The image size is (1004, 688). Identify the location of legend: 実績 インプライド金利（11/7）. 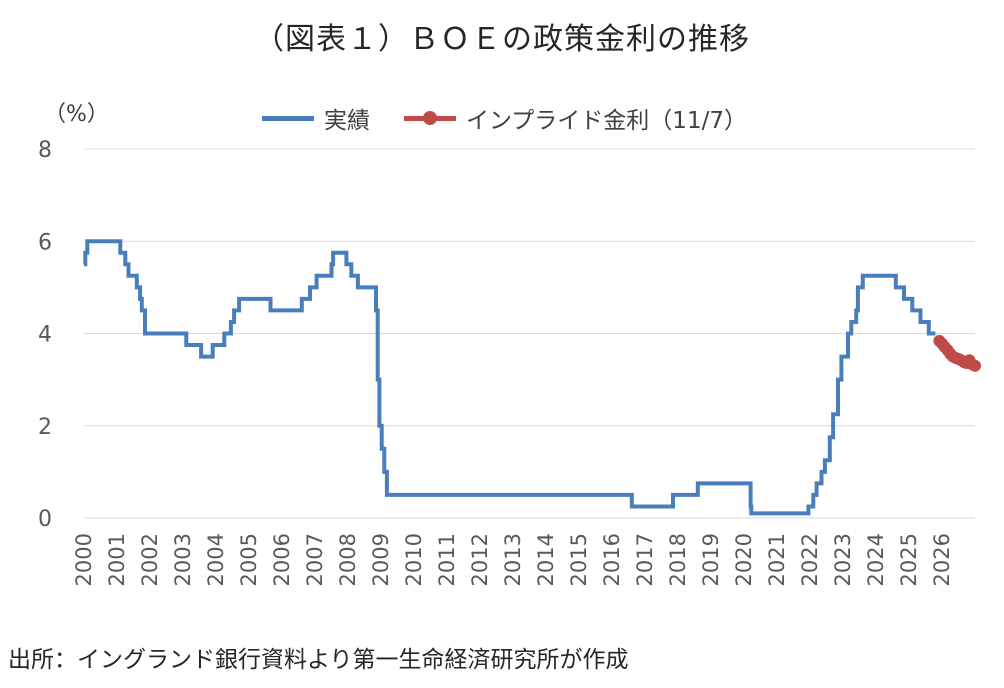
(521, 118).